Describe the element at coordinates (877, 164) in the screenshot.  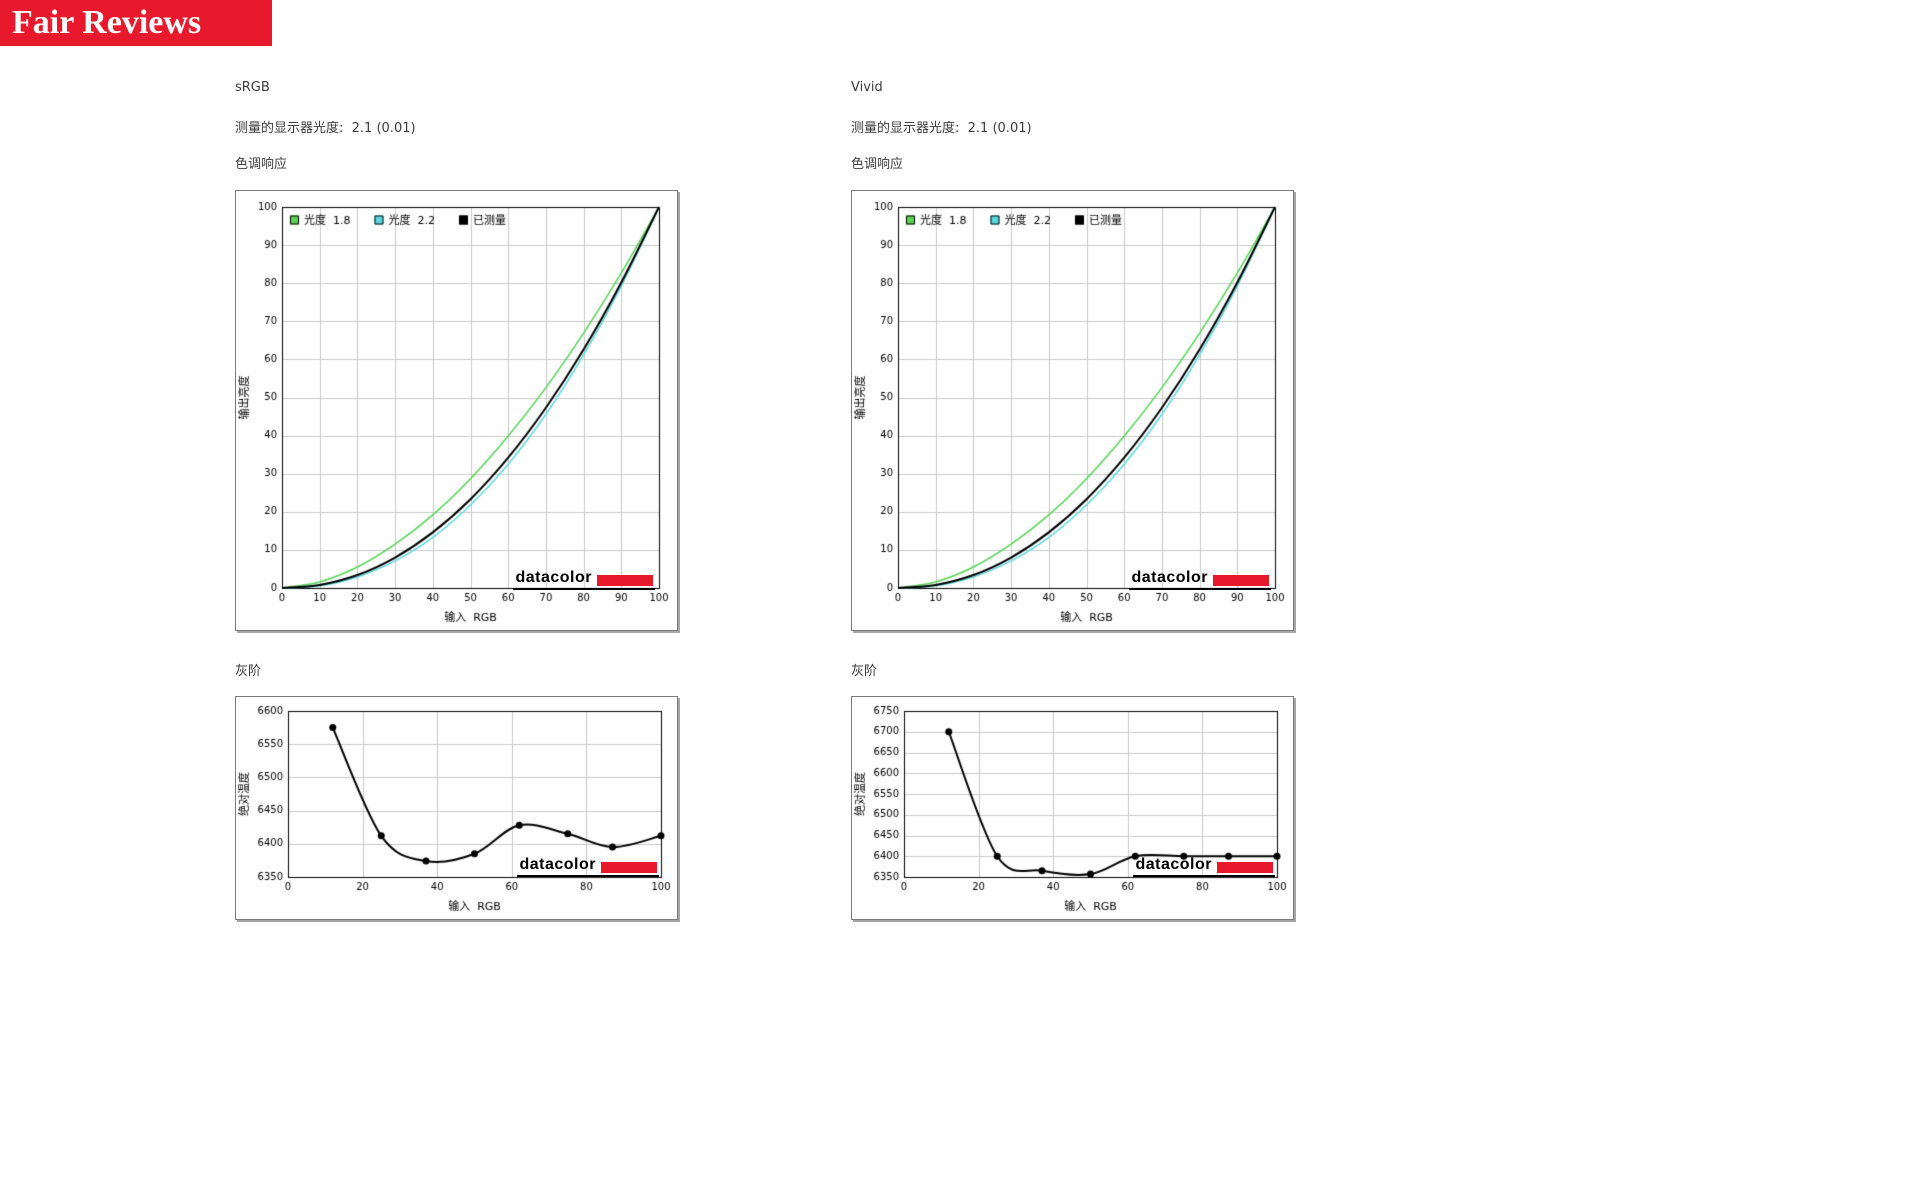
I see `tone-response-heading-vivid: 色调响应` at that location.